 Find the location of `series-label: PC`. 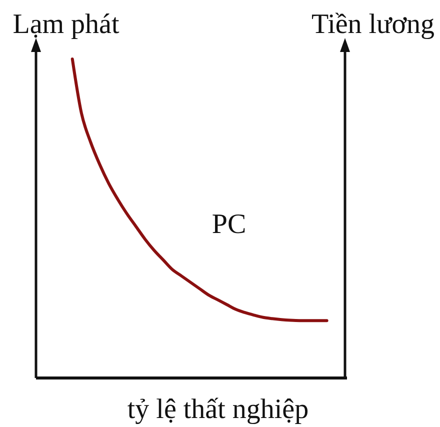

series-label: PC is located at coordinates (229, 224).